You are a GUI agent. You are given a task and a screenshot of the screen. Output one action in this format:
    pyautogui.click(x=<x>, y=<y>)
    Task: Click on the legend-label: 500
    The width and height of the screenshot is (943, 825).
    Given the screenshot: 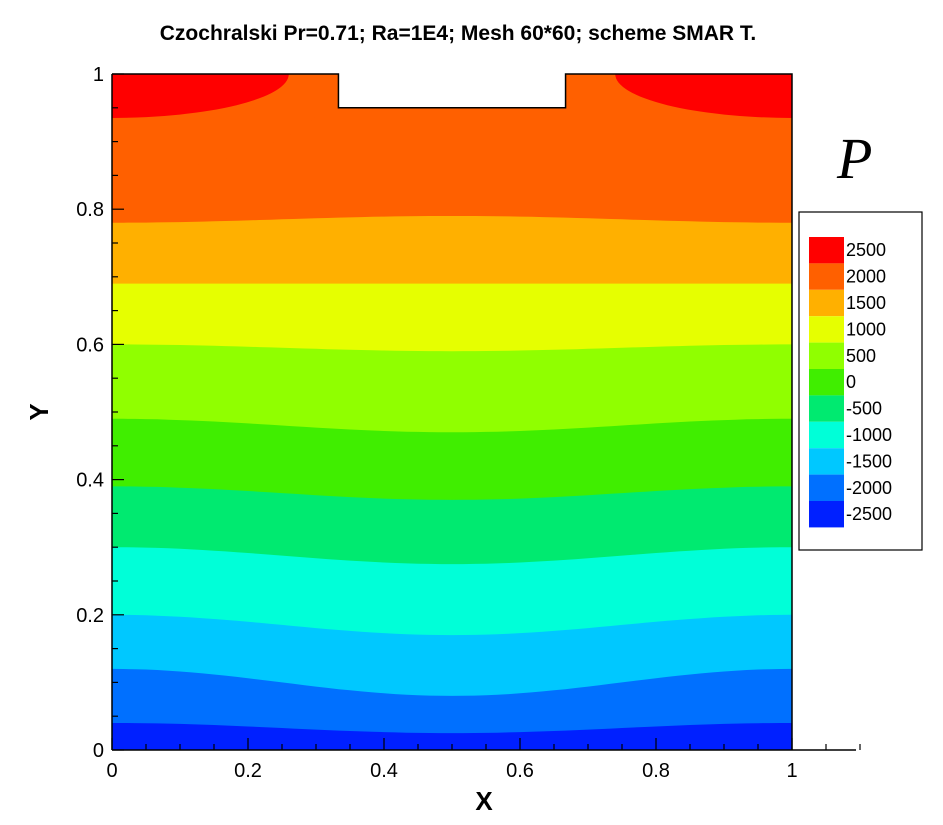 What is the action you would take?
    pyautogui.click(x=861, y=356)
    